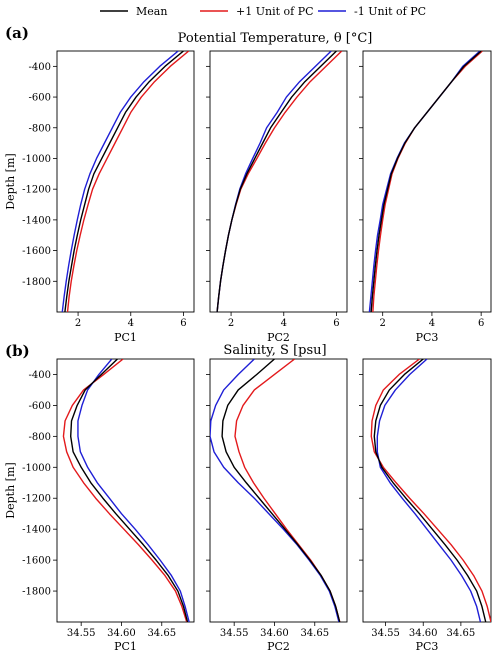 The width and height of the screenshot is (500, 660). What do you see at coordinates (151, 11) in the screenshot?
I see `legend-label: Mean` at bounding box center [151, 11].